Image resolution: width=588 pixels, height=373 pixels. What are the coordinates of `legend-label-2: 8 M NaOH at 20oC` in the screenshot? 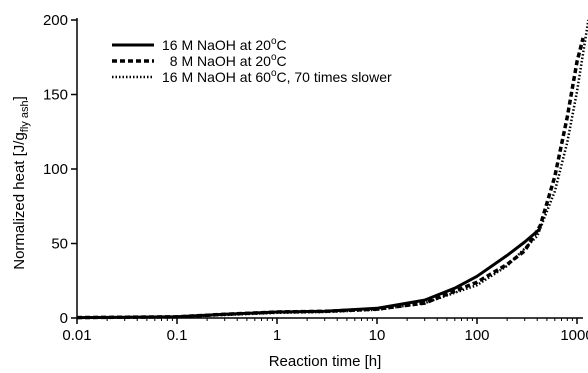 It's located at (224, 60).